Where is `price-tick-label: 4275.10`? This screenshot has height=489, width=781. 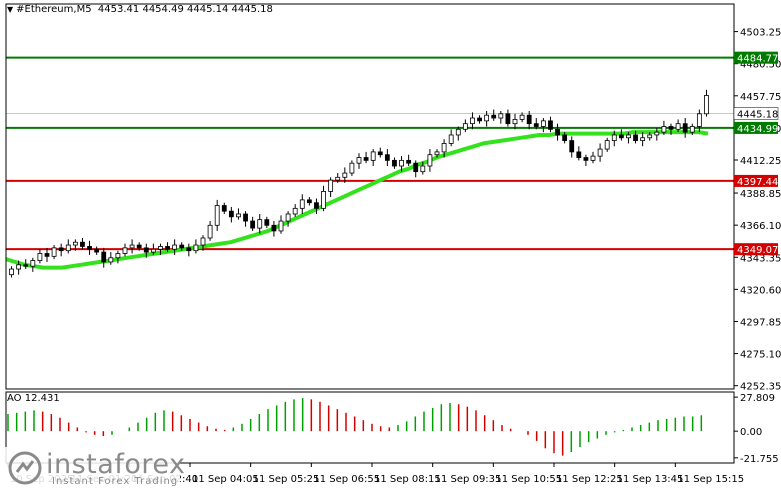 price-tick-label: 4275.10 is located at coordinates (760, 355).